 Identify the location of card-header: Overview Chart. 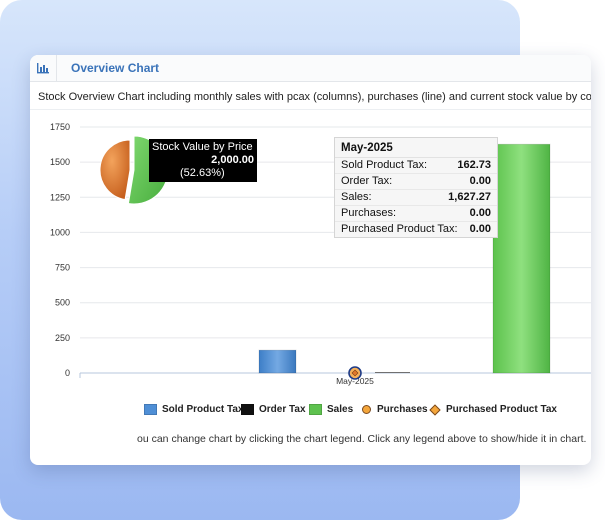
(310, 68).